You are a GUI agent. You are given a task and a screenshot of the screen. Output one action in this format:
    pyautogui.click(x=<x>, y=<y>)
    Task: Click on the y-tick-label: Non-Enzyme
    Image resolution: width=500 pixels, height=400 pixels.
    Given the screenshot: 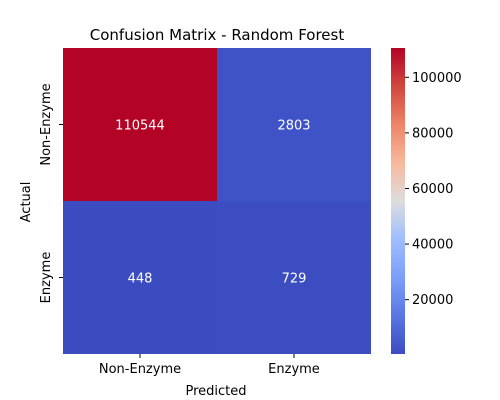 What is the action you would take?
    pyautogui.click(x=46, y=124)
    